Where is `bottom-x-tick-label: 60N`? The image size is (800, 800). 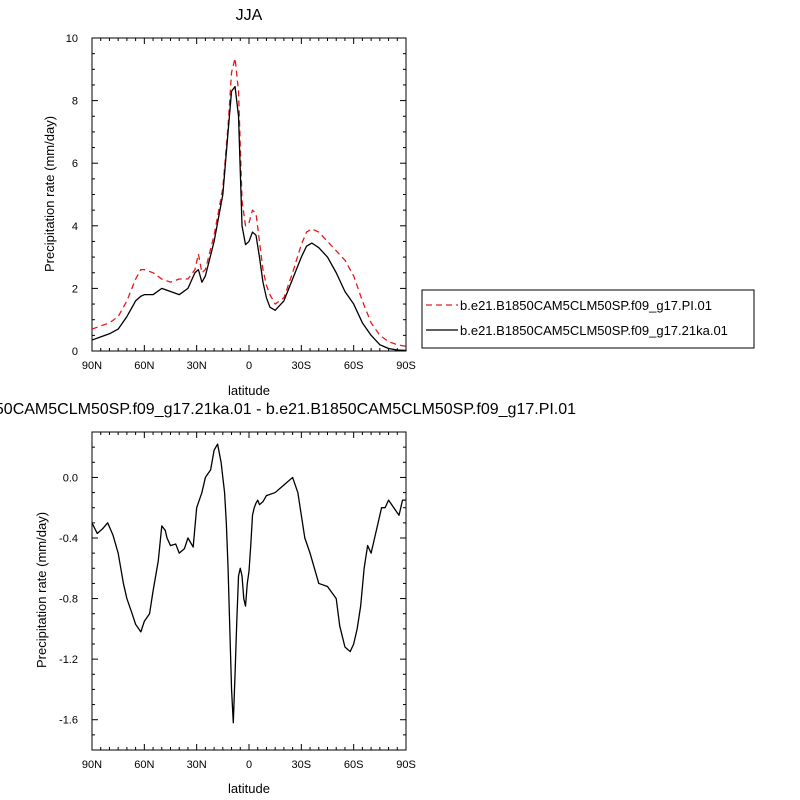
bottom-x-tick-label: 60N is located at coordinates (144, 765).